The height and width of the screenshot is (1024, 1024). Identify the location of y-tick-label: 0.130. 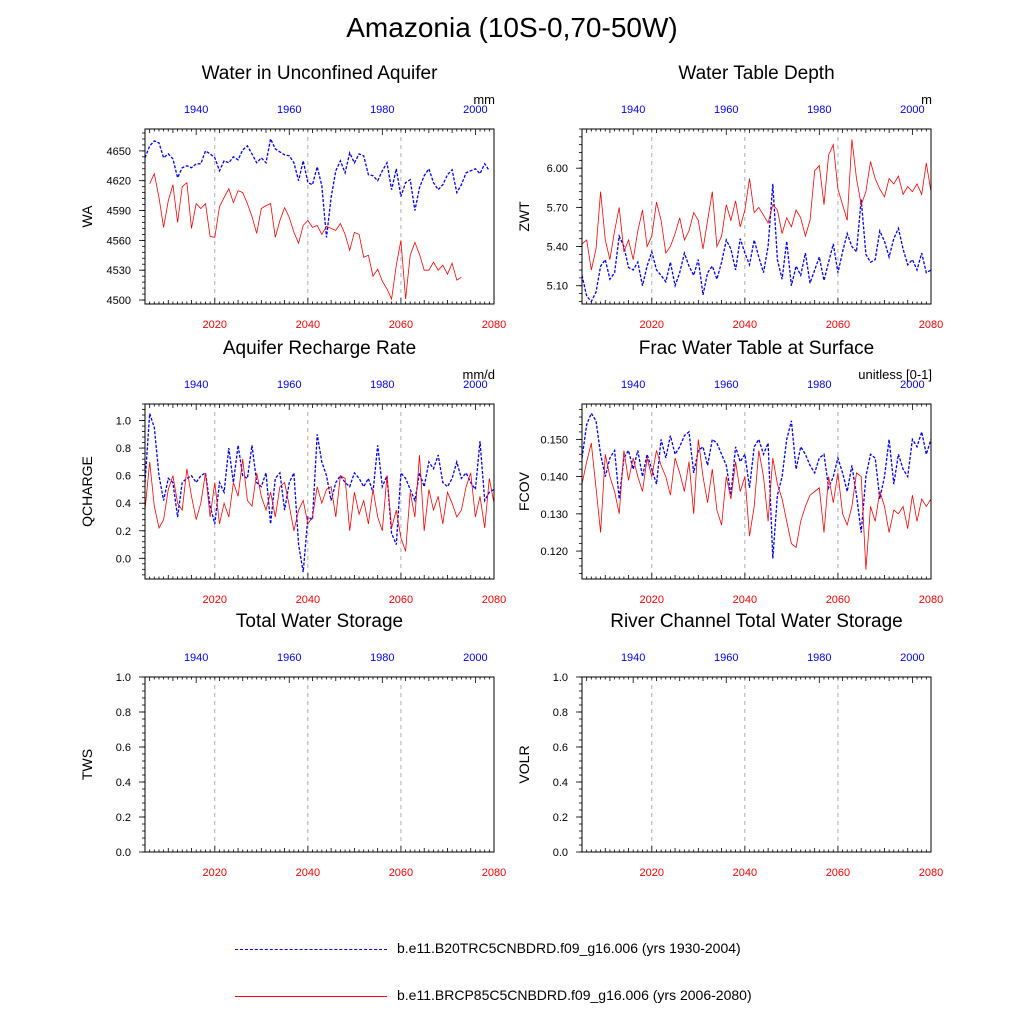
(554, 515).